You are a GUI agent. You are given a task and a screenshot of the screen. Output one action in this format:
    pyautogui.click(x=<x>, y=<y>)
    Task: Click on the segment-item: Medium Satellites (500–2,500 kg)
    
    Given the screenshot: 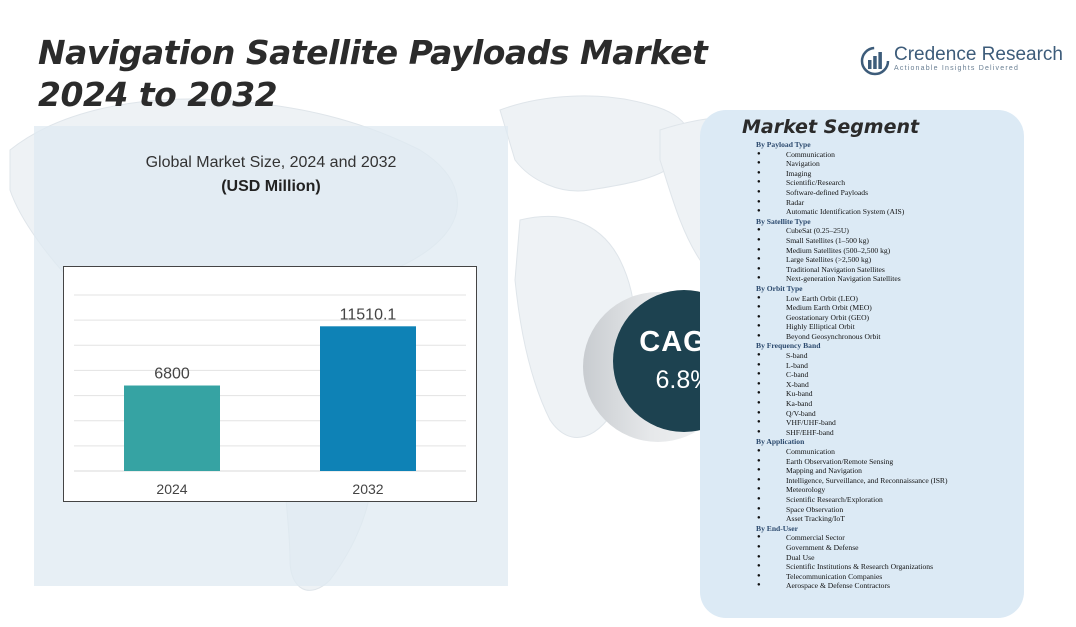 What is the action you would take?
    pyautogui.click(x=887, y=251)
    